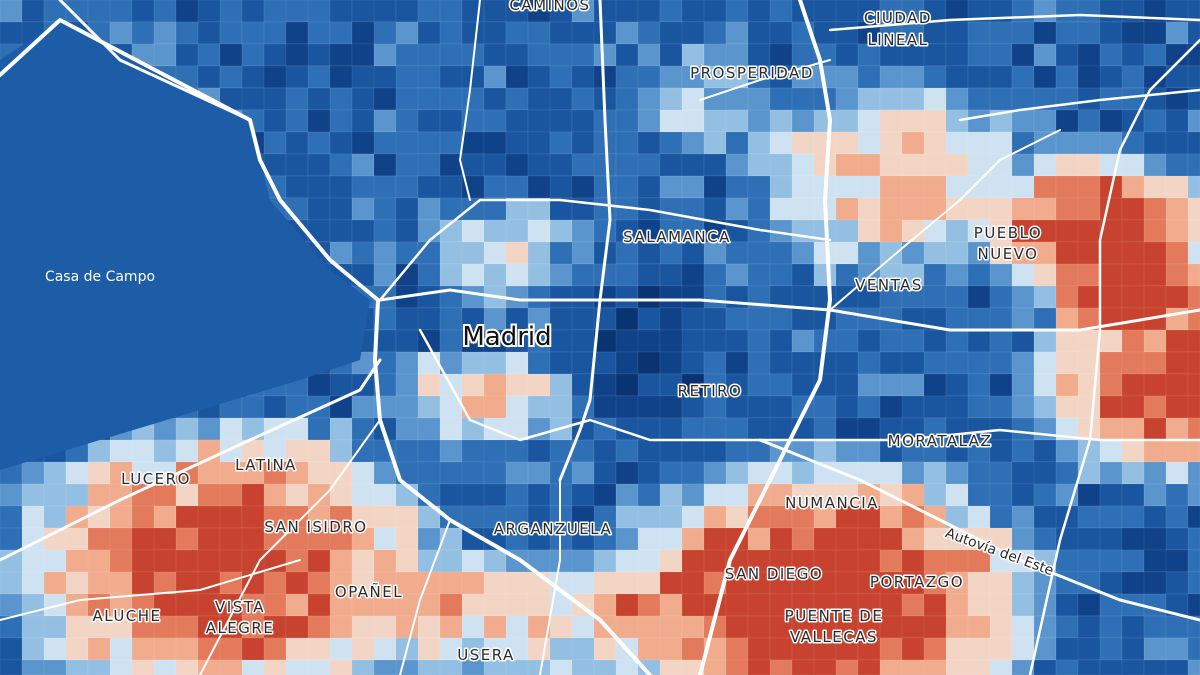  I want to click on area-label: USERA, so click(486, 655).